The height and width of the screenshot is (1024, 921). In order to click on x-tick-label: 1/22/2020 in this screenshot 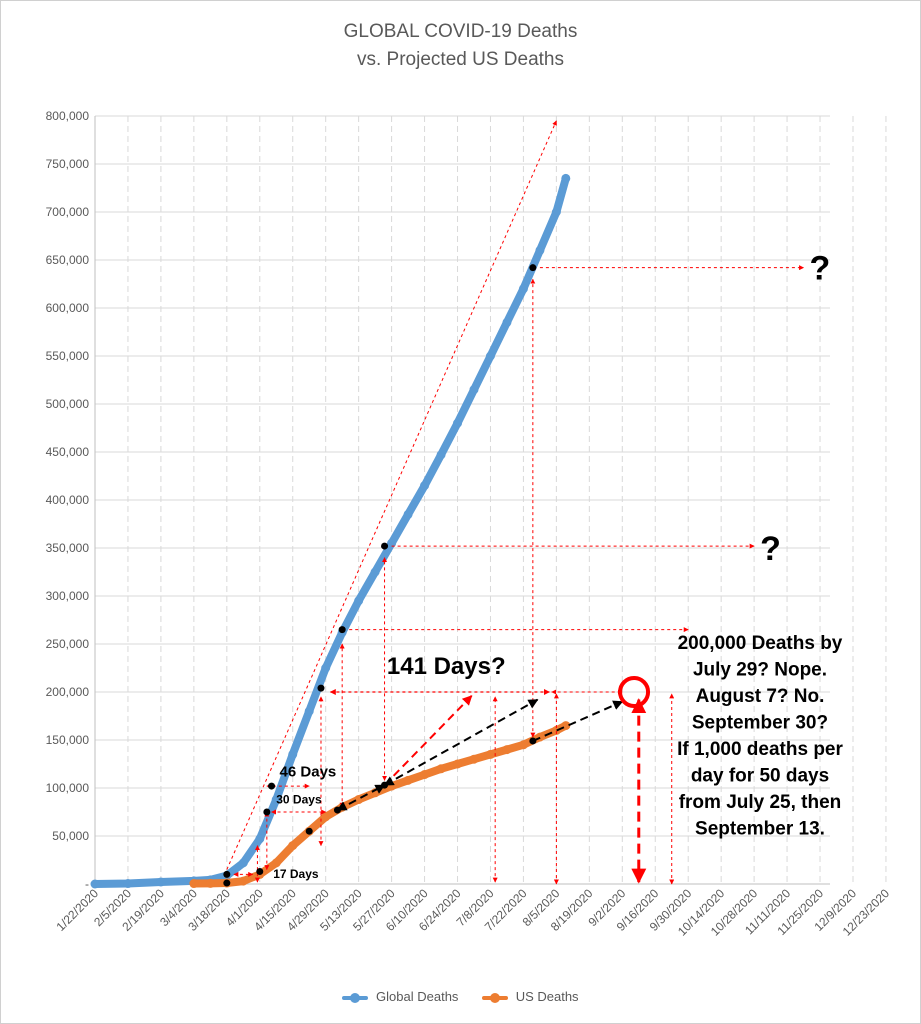, I will do `click(77, 910)`.